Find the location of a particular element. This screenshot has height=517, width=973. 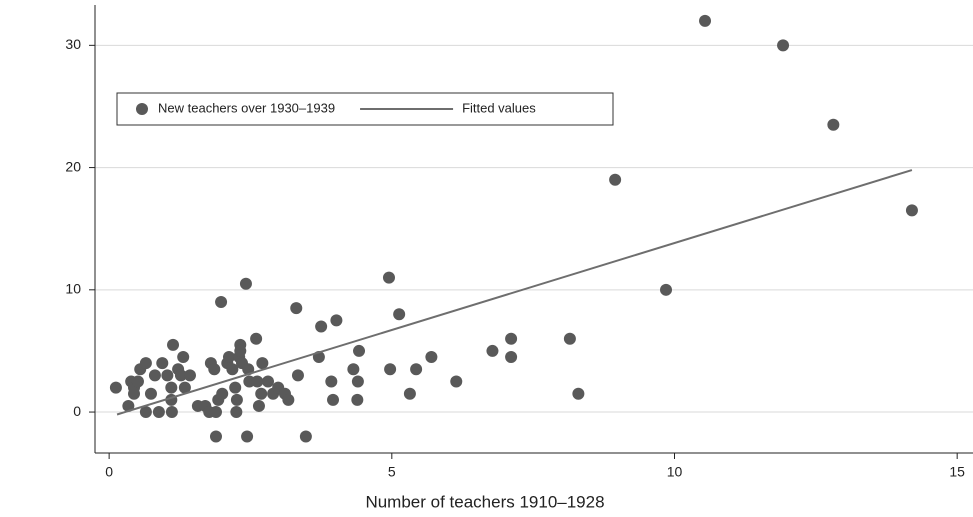

x-tick-label: 0 is located at coordinates (109, 472).